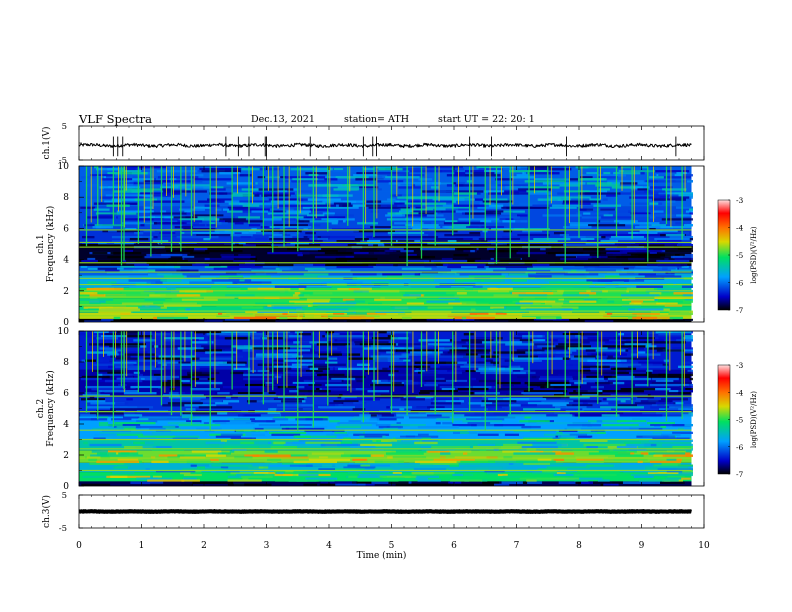  Describe the element at coordinates (740, 392) in the screenshot. I see `colorbar-tick-label: -4` at that location.